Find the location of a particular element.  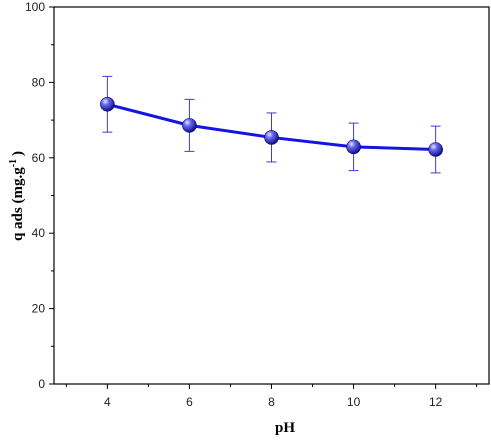

y-tick-label: 60 is located at coordinates (39, 158).